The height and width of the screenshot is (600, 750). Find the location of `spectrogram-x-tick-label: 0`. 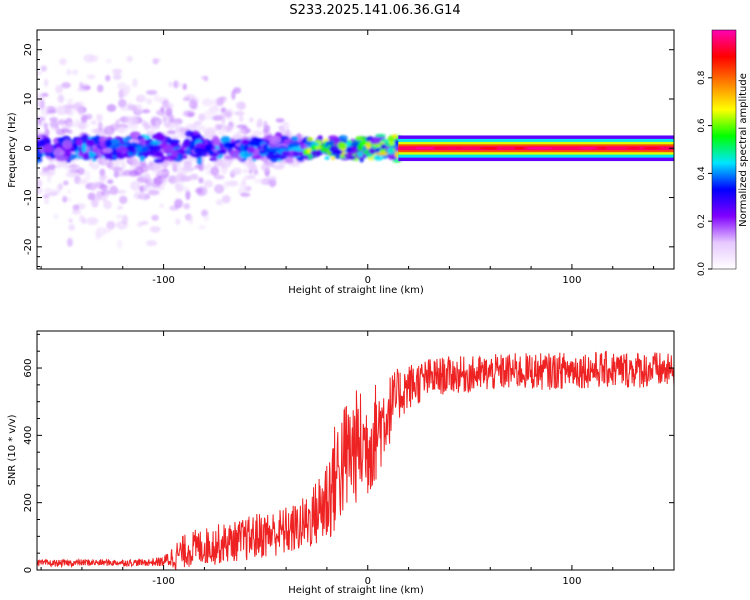

spectrogram-x-tick-label: 0 is located at coordinates (368, 280).